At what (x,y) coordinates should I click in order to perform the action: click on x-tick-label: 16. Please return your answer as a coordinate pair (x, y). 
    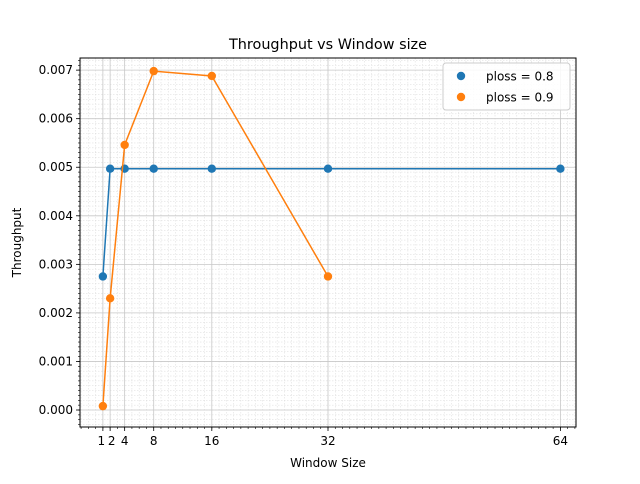
    Looking at the image, I should click on (211, 441).